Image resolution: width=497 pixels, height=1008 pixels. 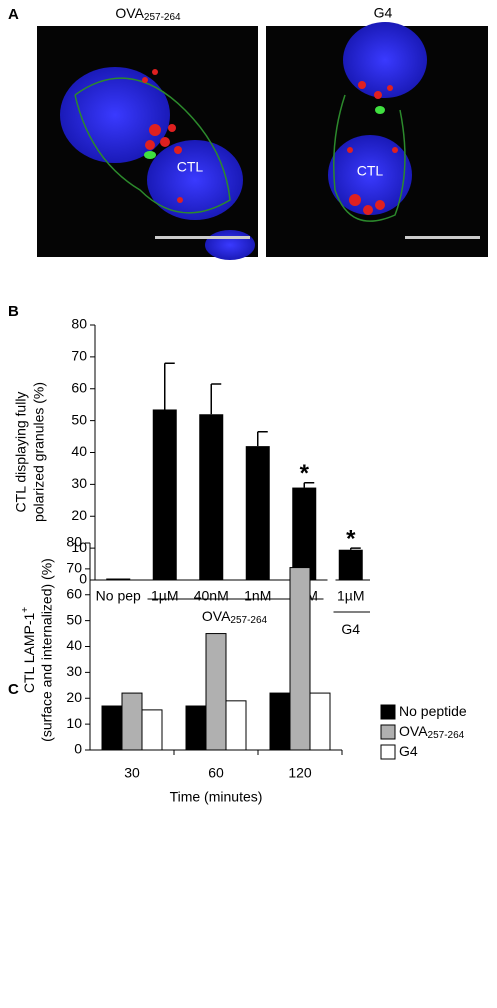 What do you see at coordinates (132, 773) in the screenshot?
I see `x-tick-label: 30` at bounding box center [132, 773].